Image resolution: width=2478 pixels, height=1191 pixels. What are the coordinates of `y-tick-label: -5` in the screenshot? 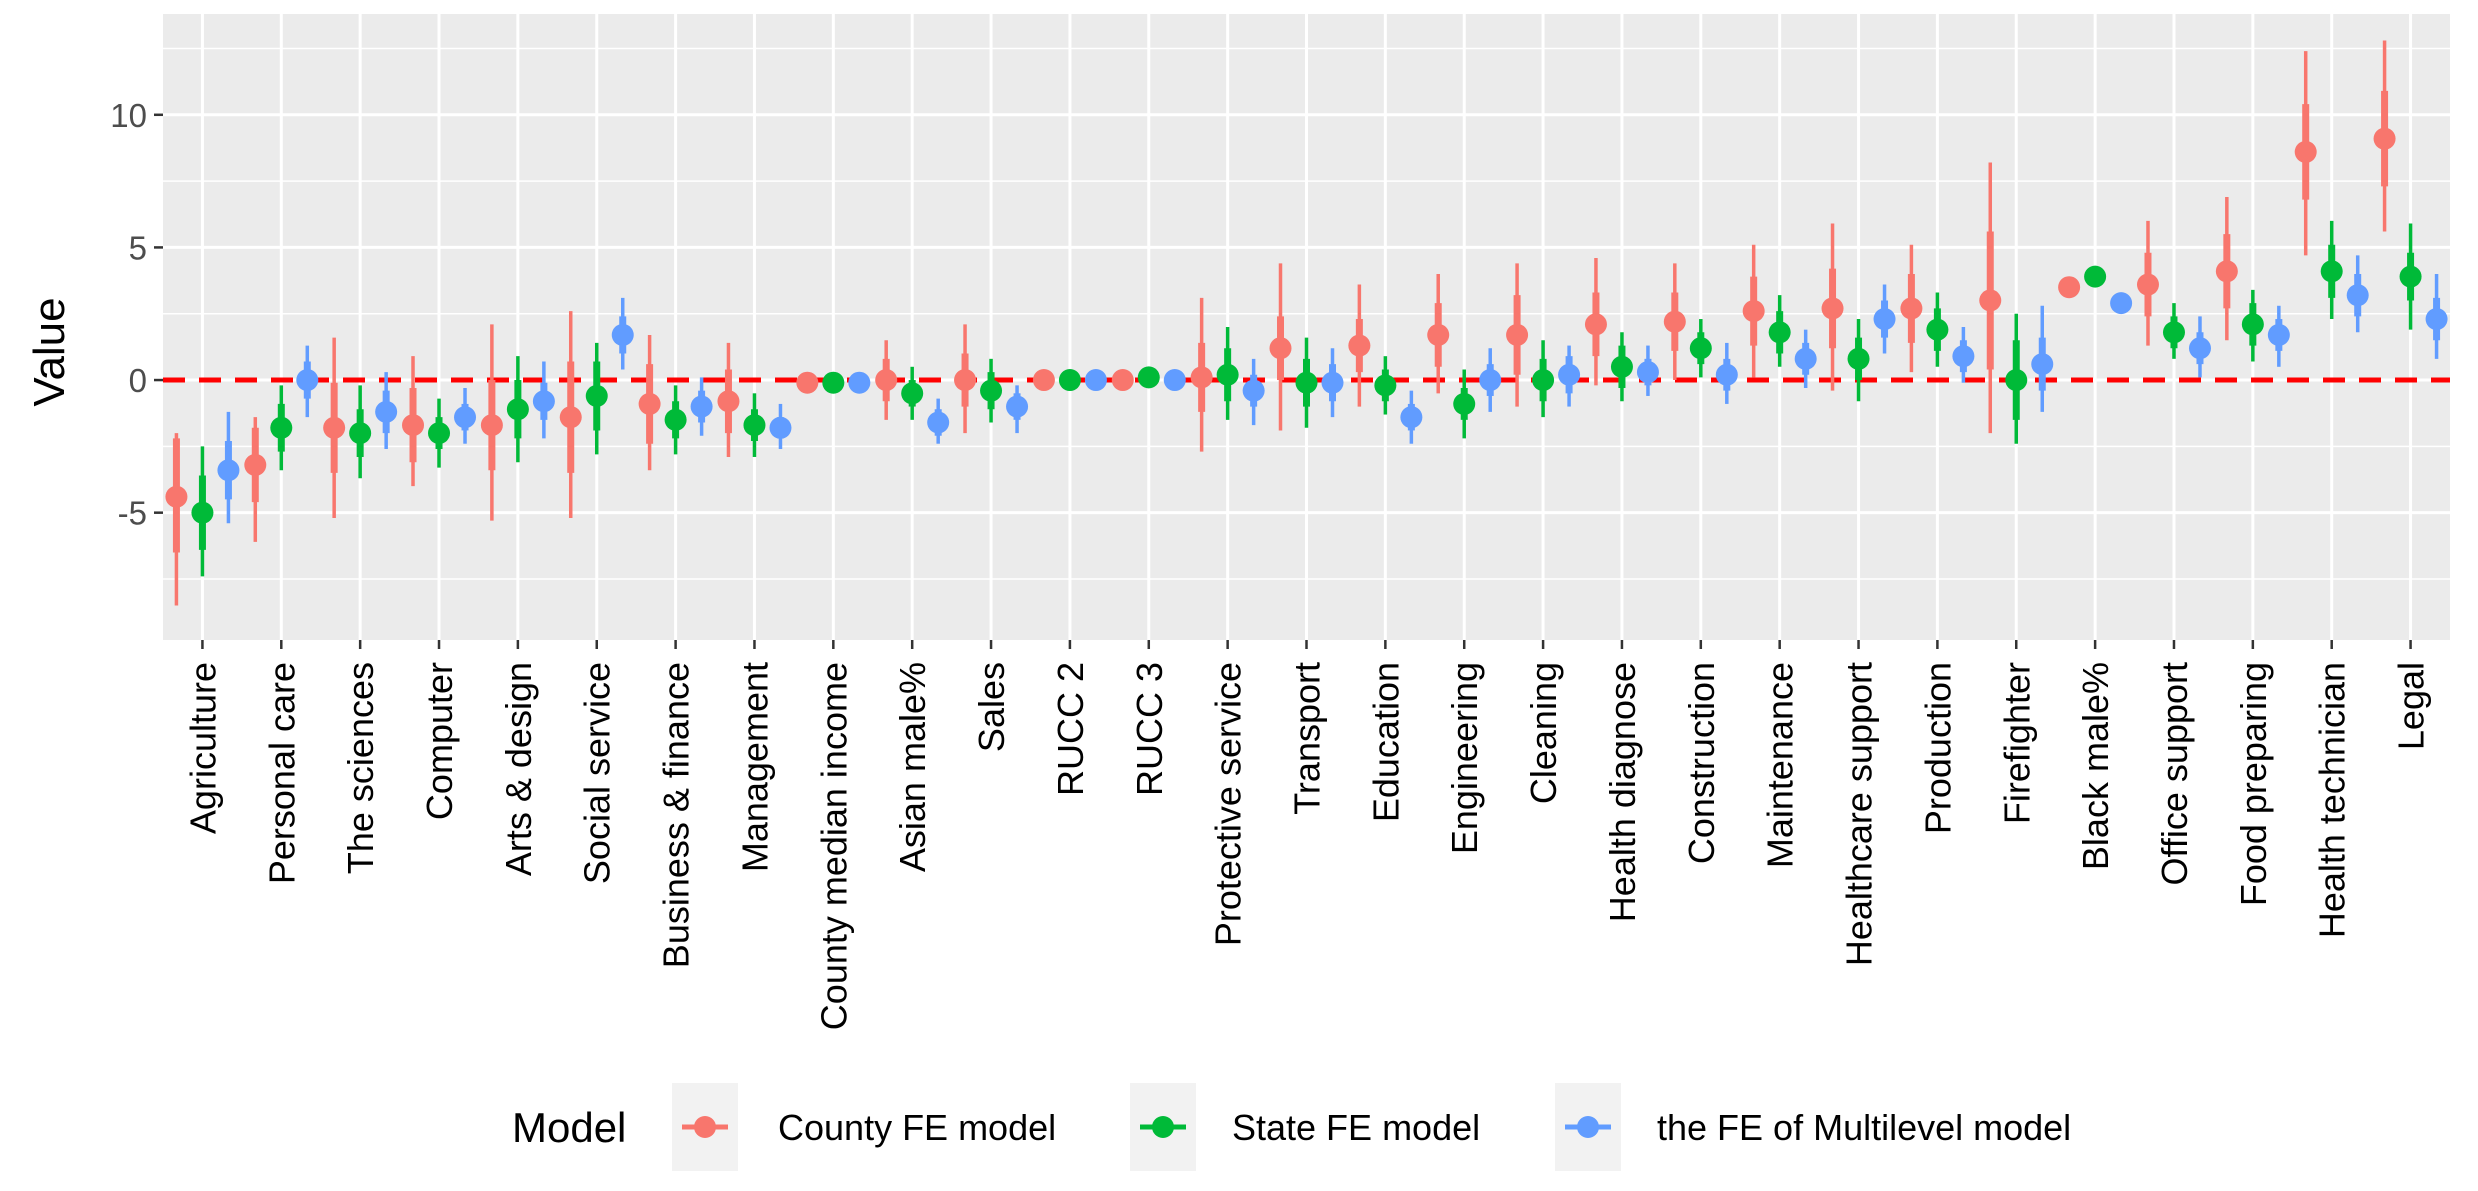 It's located at (132, 513).